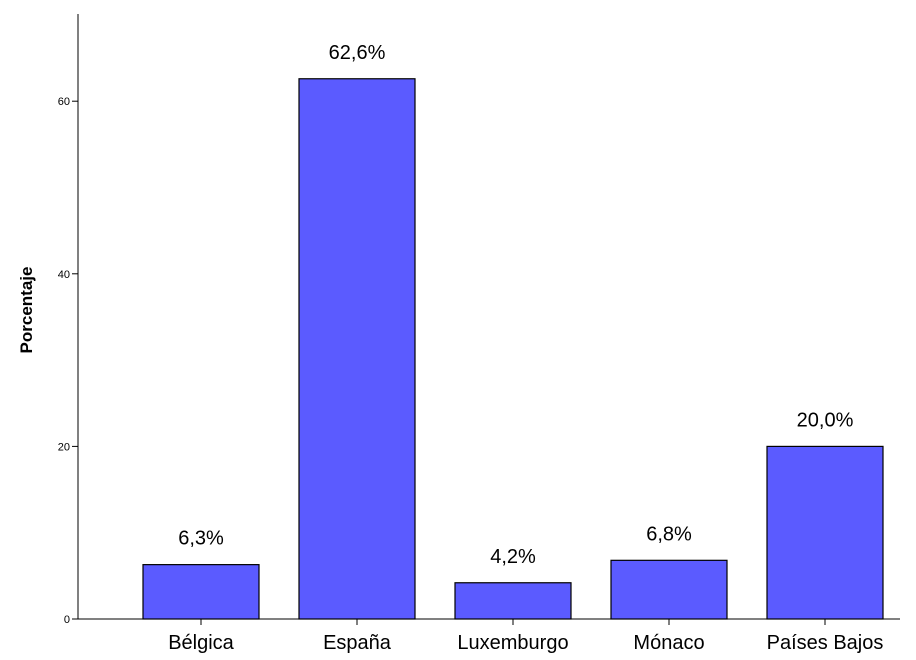 The image size is (916, 660). What do you see at coordinates (357, 53) in the screenshot?
I see `data-label: 62,6%` at bounding box center [357, 53].